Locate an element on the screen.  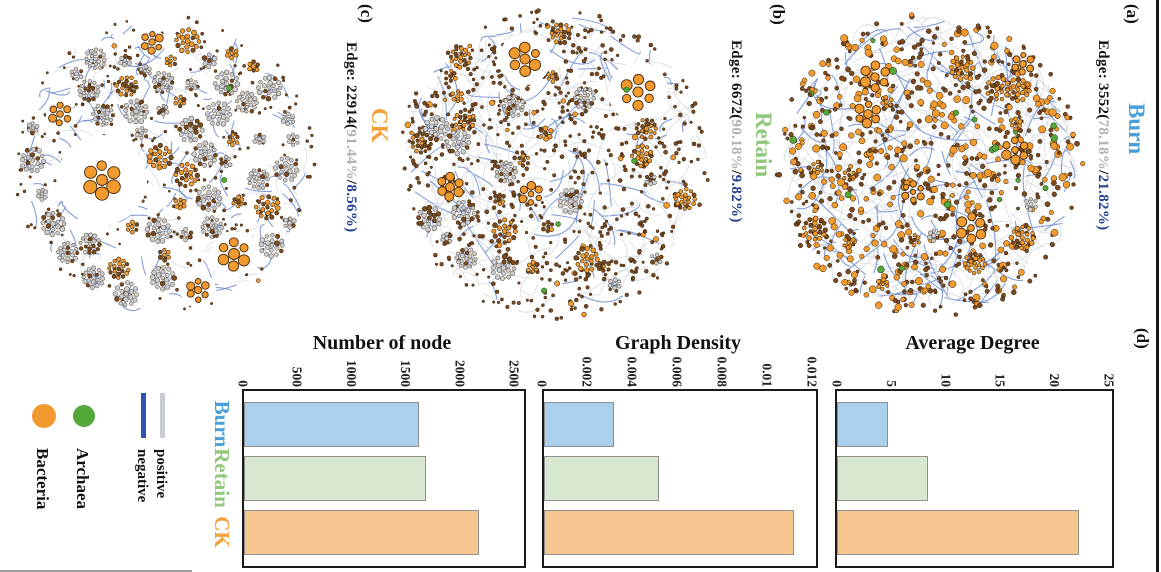
network-panel-burn is located at coordinates (930, 164).